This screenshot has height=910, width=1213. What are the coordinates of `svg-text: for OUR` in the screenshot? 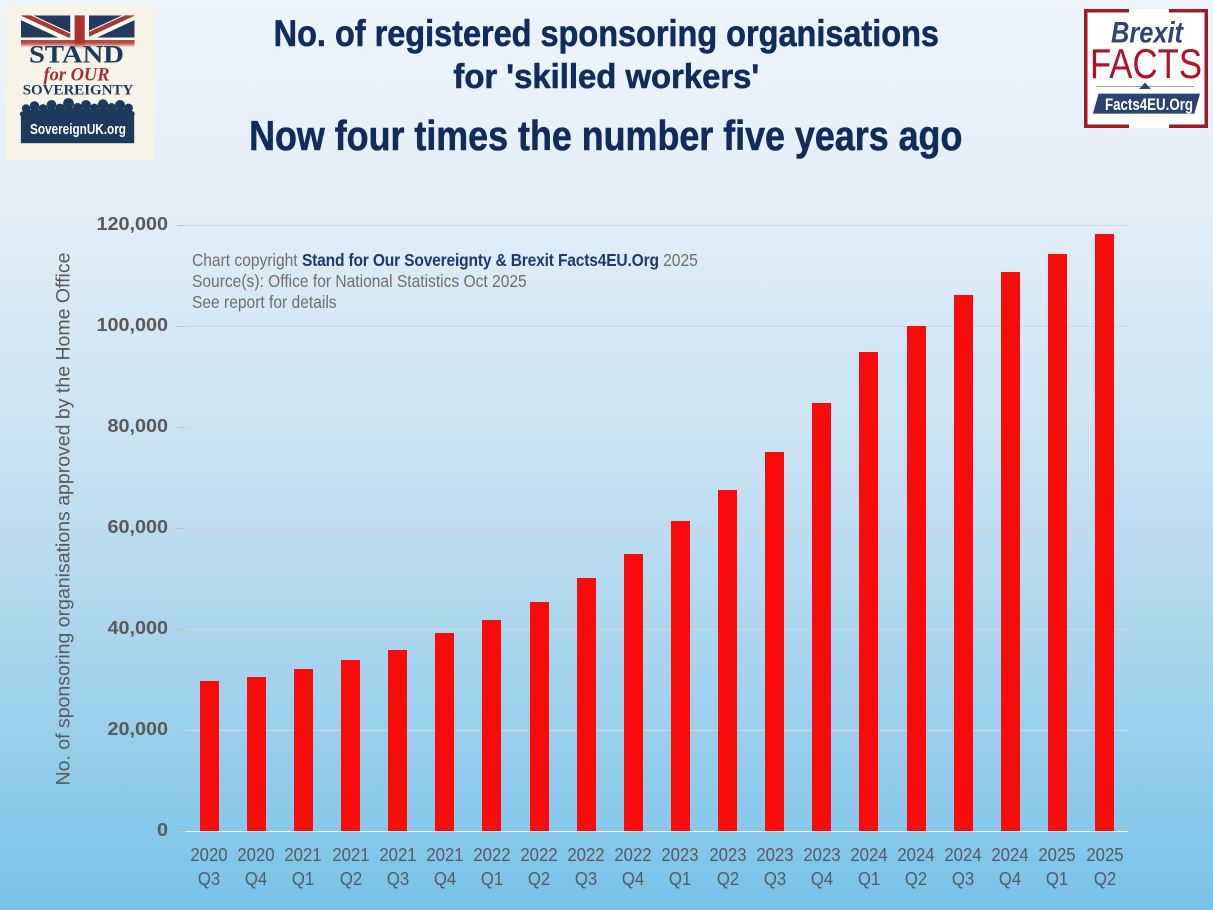 It's located at (77, 75).